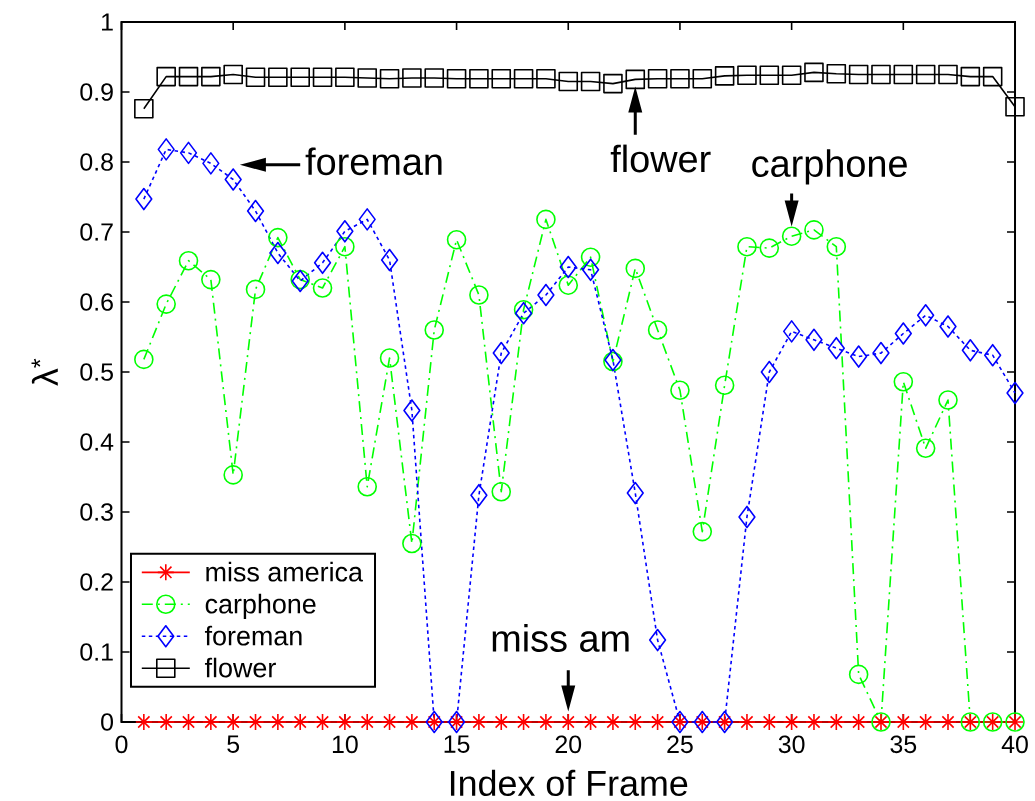 The width and height of the screenshot is (1035, 801). What do you see at coordinates (107, 722) in the screenshot?
I see `y-tick-label: 0` at bounding box center [107, 722].